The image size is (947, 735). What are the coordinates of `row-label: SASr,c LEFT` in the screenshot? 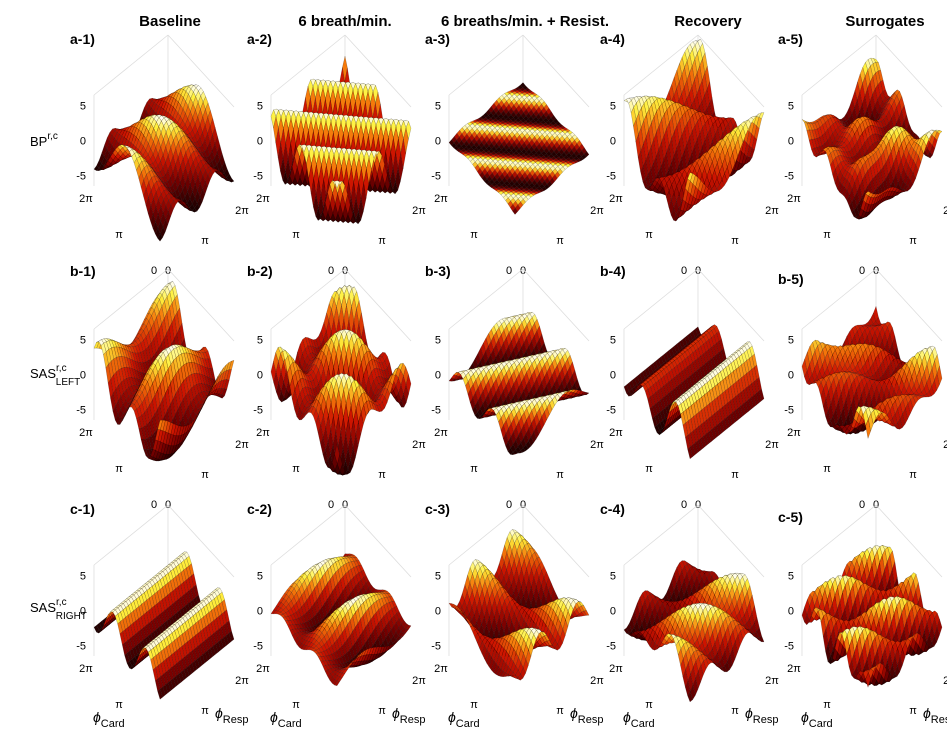 It's located at (55, 375).